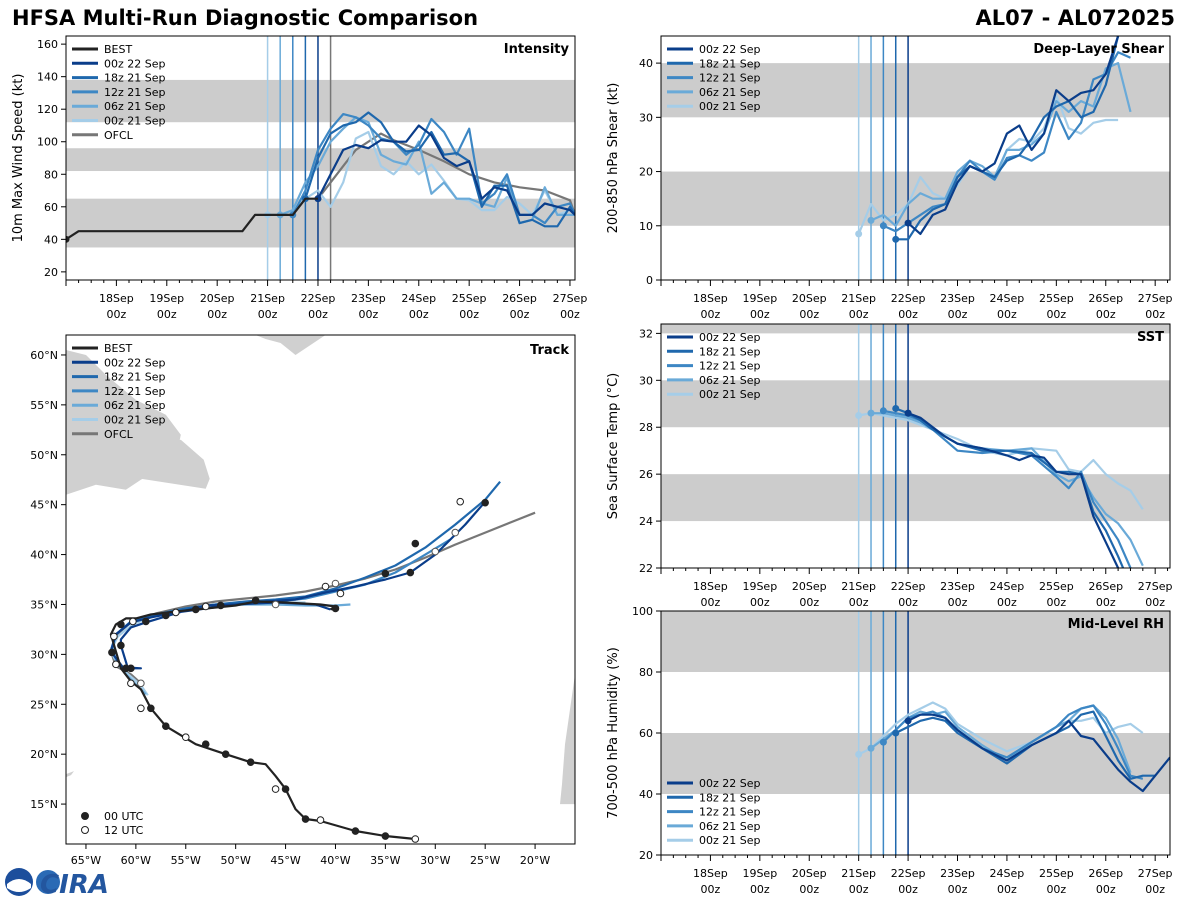  What do you see at coordinates (44, 555) in the screenshot?
I see `track-ytick-label: 40°N` at bounding box center [44, 555].